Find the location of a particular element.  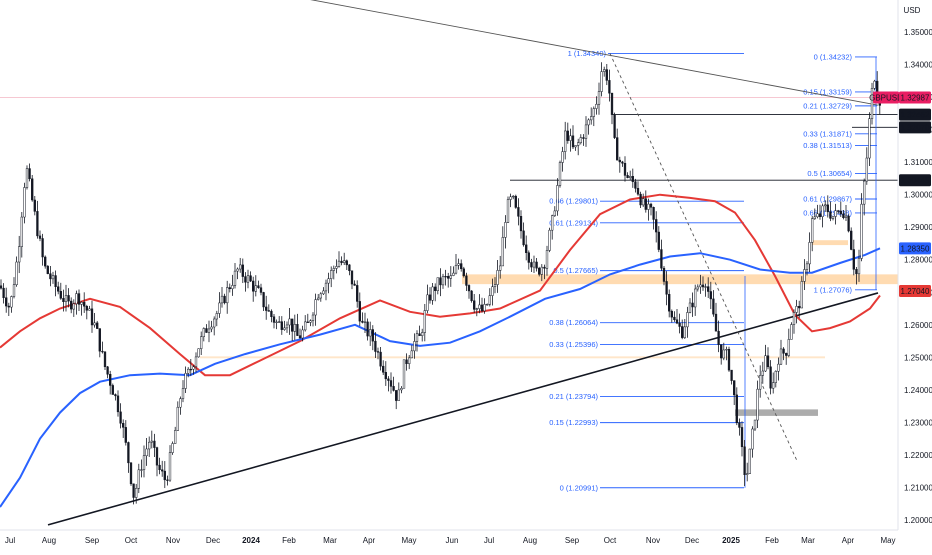

small-zone is located at coordinates (830, 243).